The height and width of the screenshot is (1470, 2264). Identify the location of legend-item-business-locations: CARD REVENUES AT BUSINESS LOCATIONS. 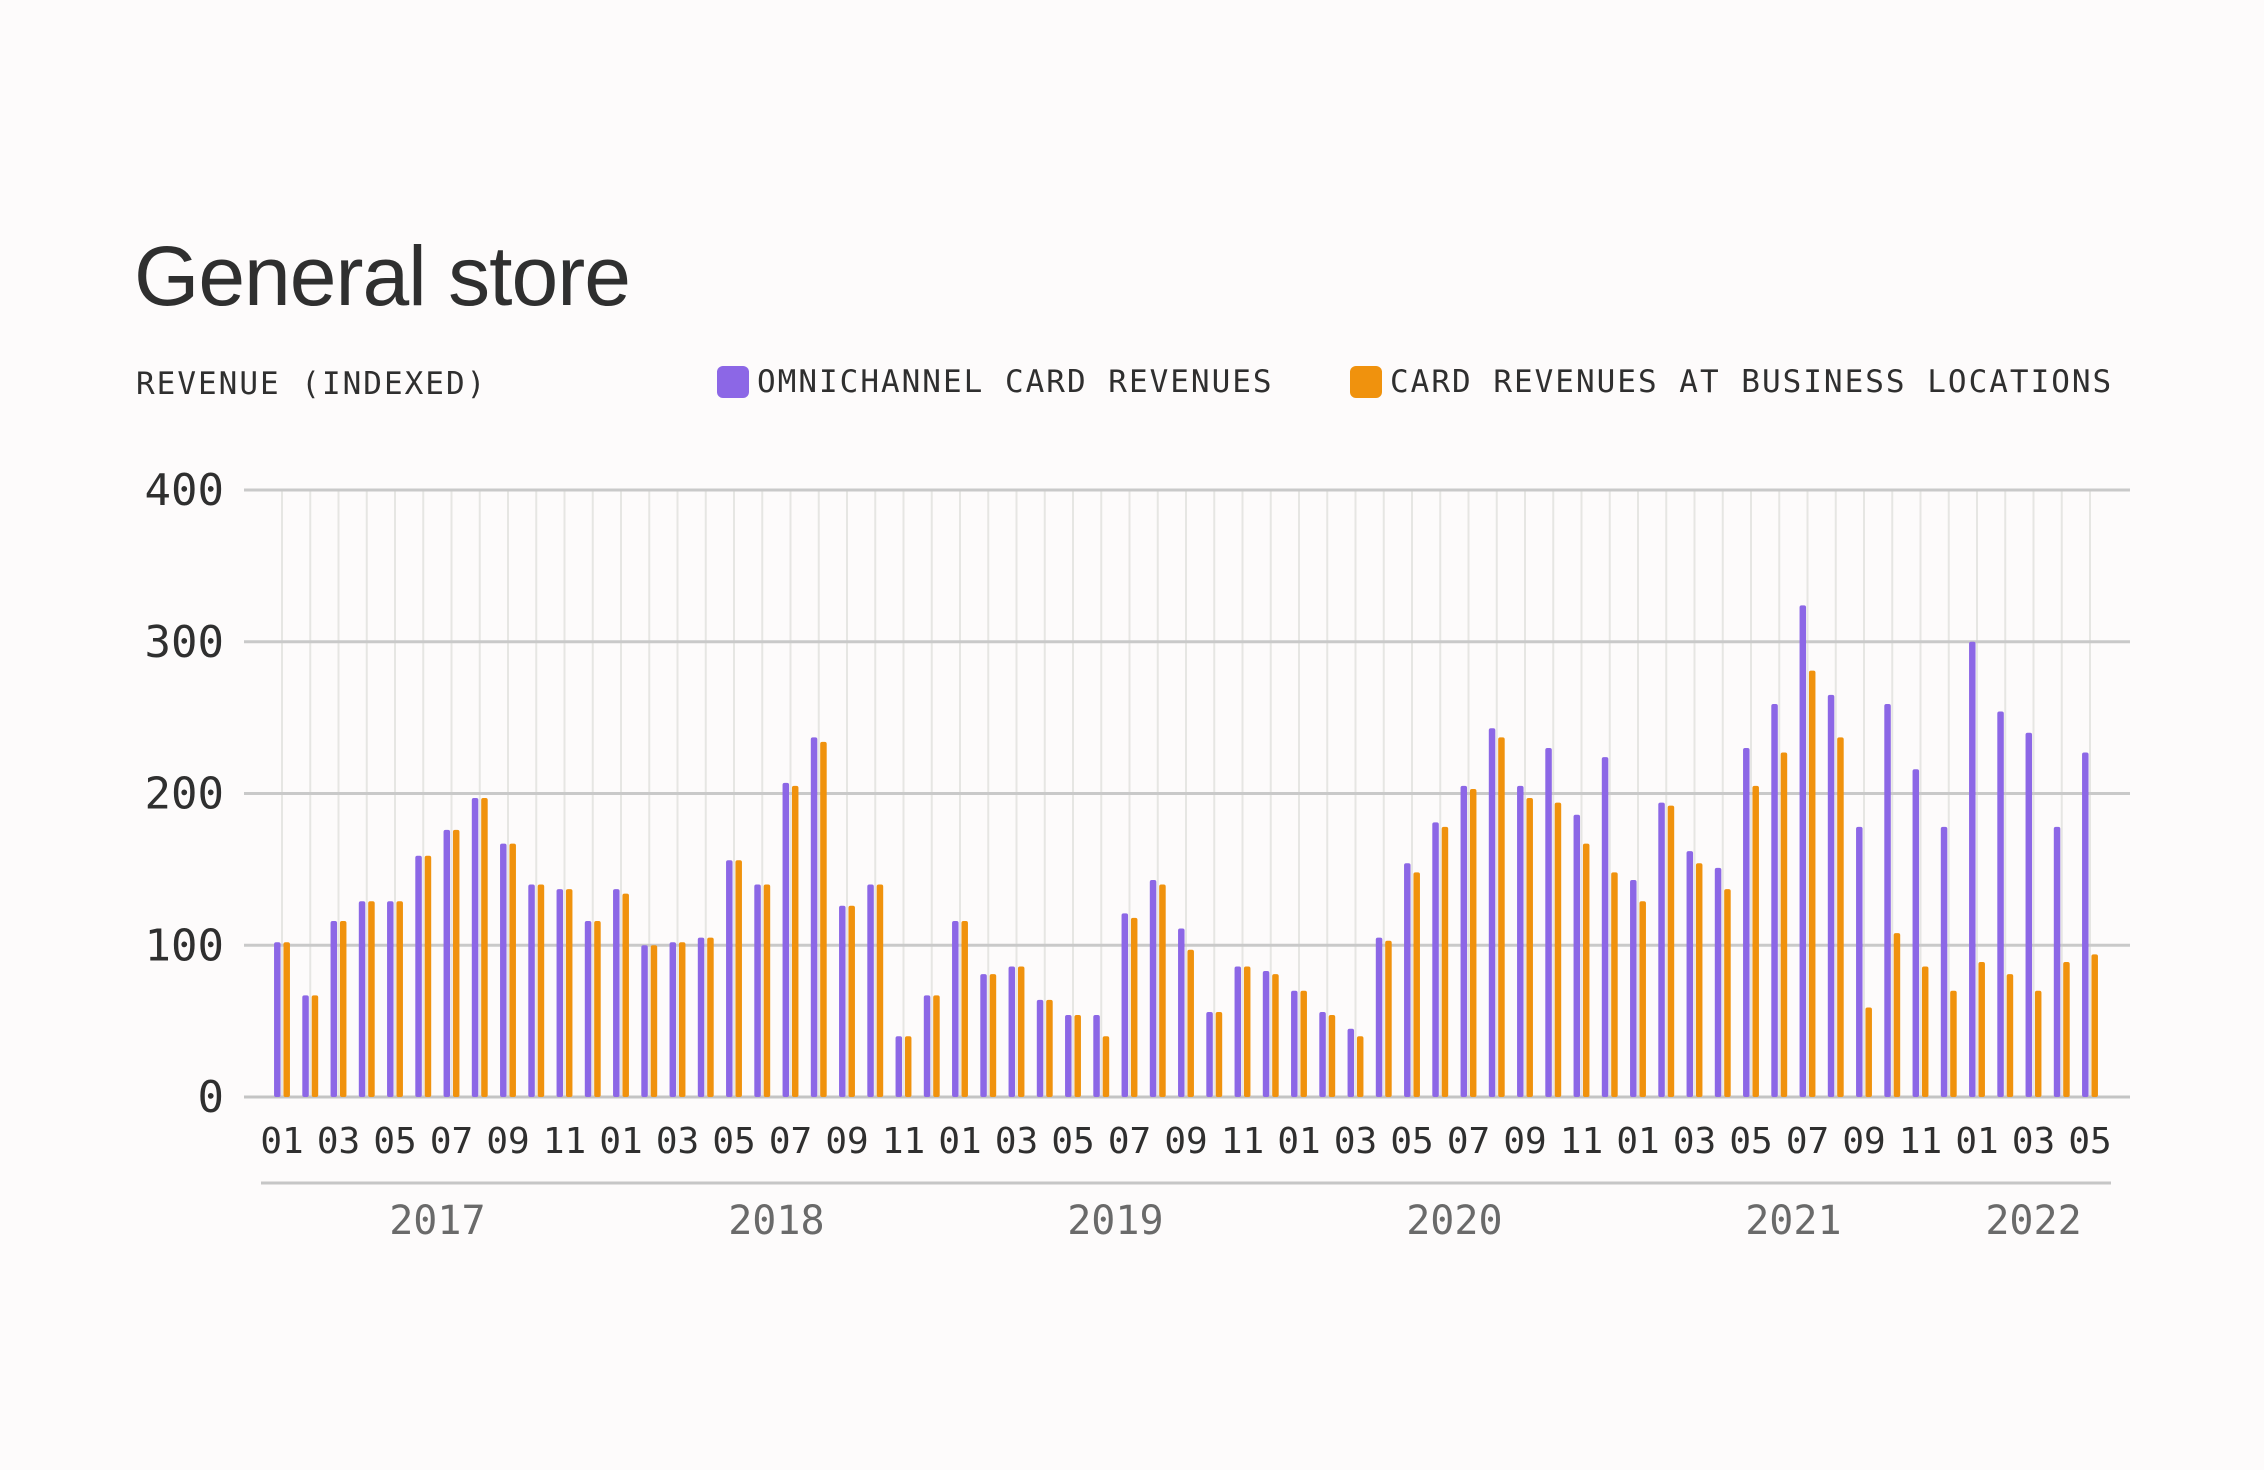
(1731, 382).